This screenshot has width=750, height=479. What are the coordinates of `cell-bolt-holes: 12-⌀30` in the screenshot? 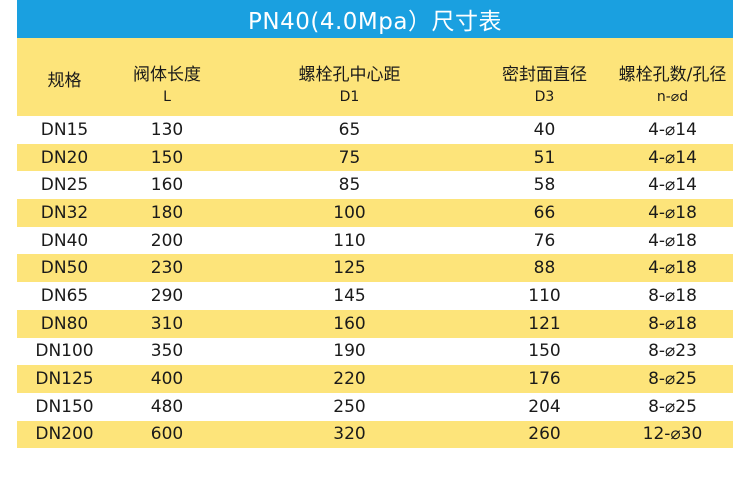 It's located at (672, 434).